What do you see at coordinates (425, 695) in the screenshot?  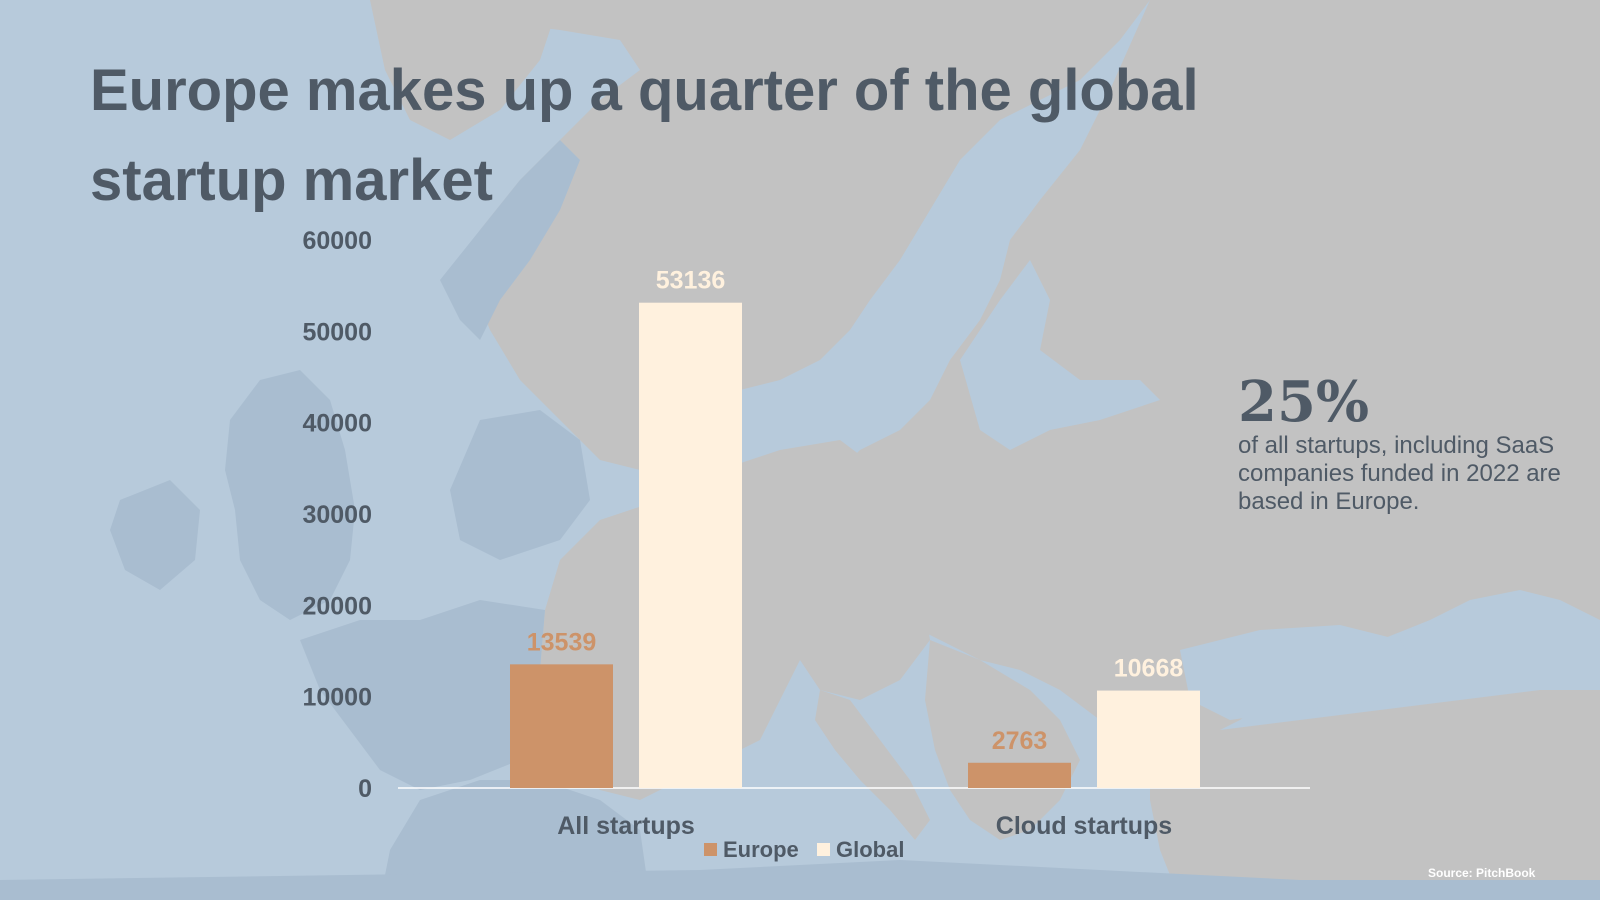 I see `land-france` at bounding box center [425, 695].